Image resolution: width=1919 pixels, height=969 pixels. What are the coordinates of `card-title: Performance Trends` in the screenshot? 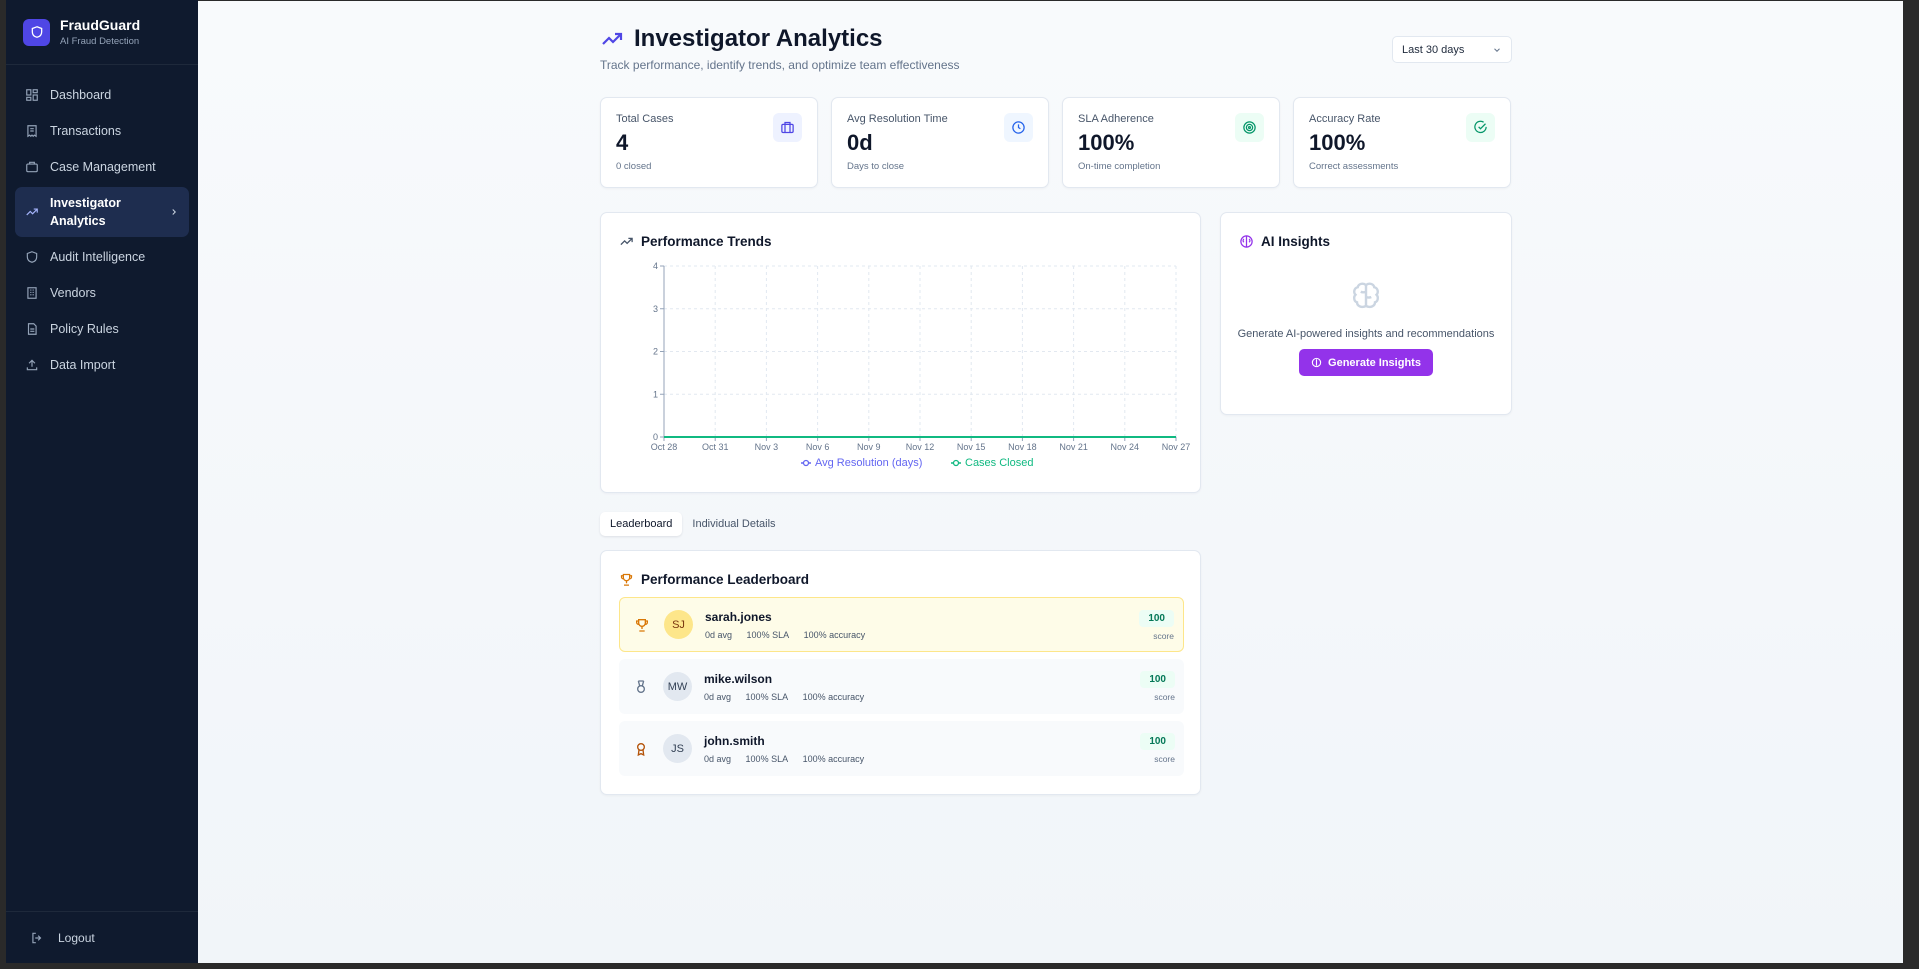 It's located at (695, 241).